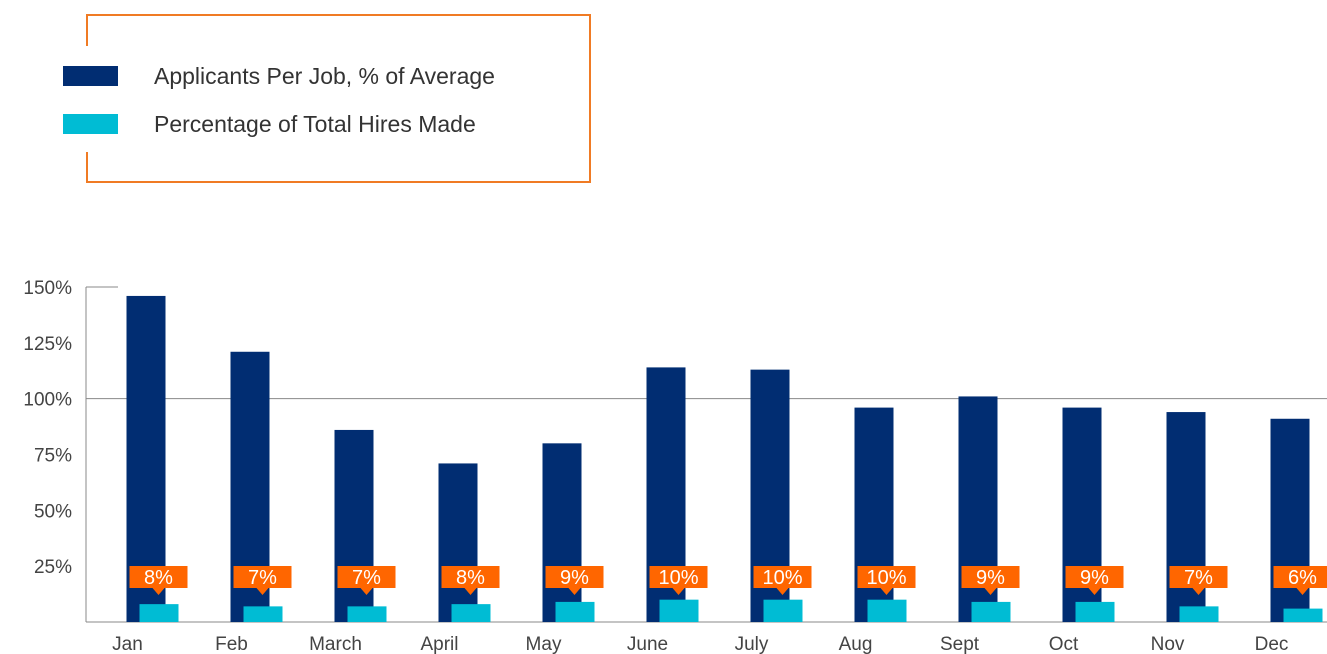 The image size is (1327, 654). Describe the element at coordinates (231, 644) in the screenshot. I see `x-tick-label: Feb` at that location.